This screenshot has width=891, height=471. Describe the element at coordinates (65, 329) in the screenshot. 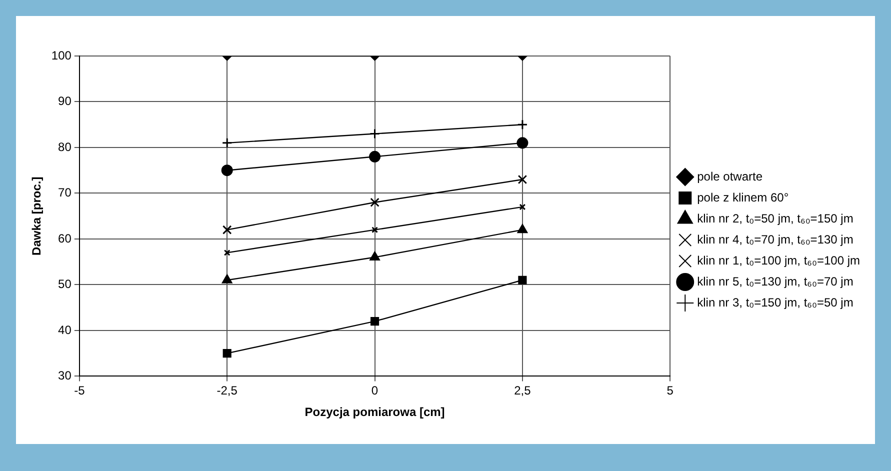

I see `y-tick-label: 40` at that location.